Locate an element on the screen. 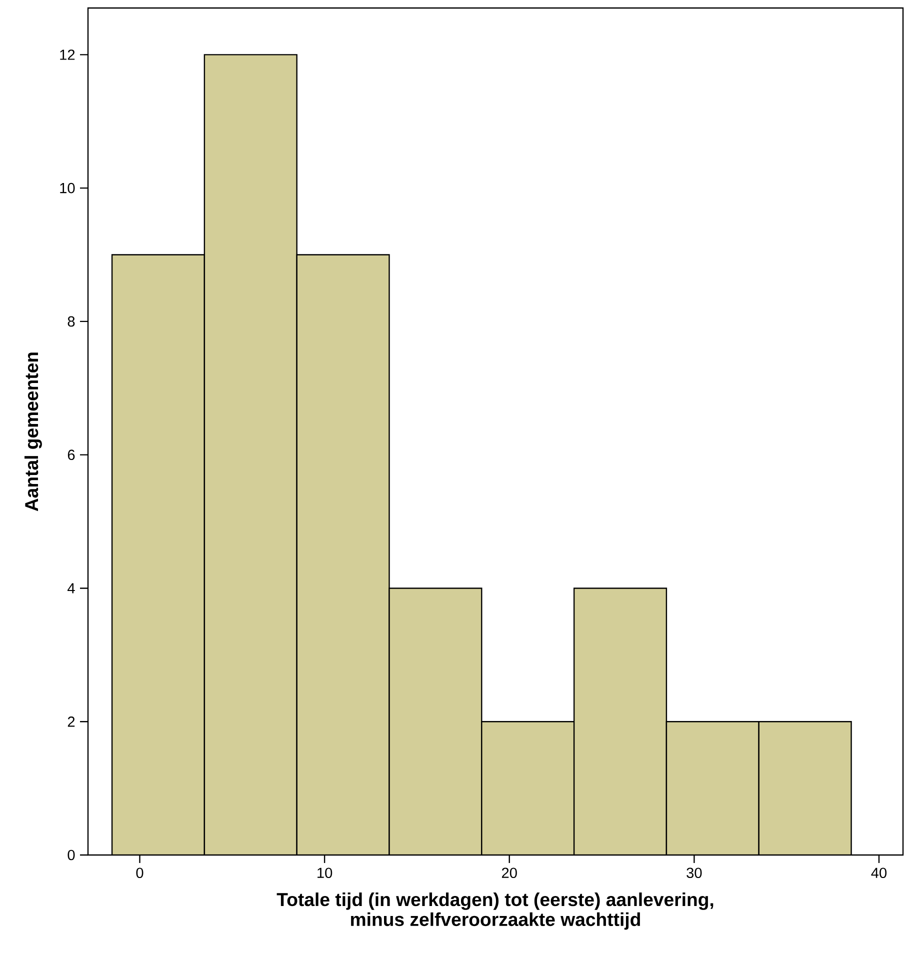 This screenshot has width=907, height=973. x-tick-label: 10 is located at coordinates (325, 873).